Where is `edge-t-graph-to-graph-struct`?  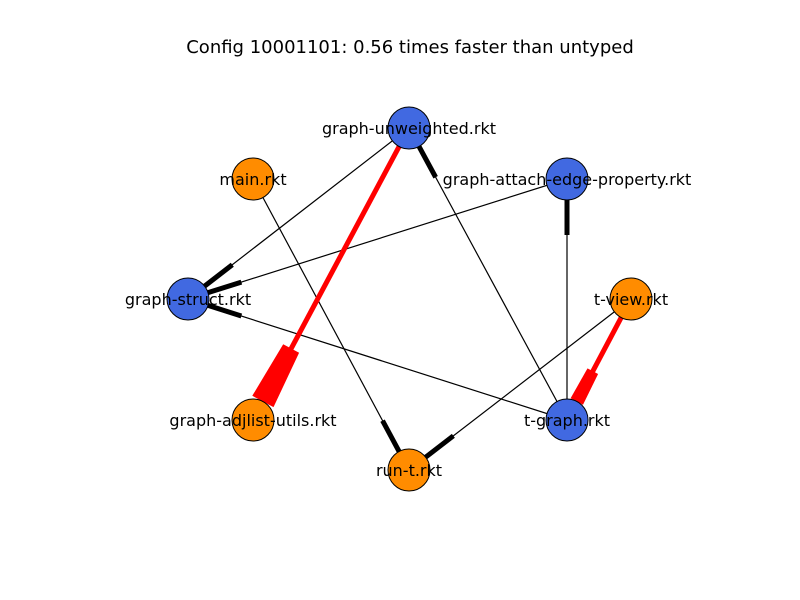
edge-t-graph-to-graph-struct is located at coordinates (377, 359).